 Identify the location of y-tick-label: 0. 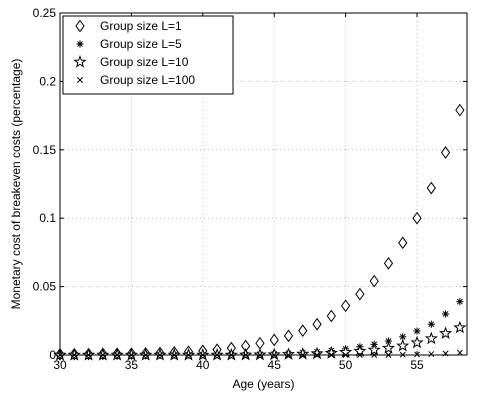
(52, 355).